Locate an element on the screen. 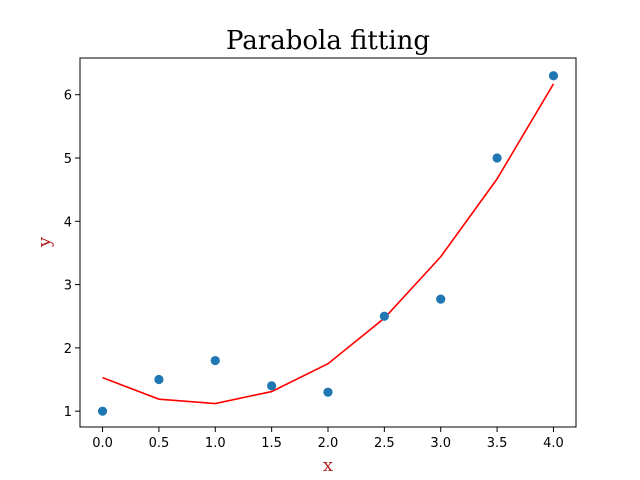 This screenshot has width=640, height=480. y-tick-label: 4 is located at coordinates (68, 222).